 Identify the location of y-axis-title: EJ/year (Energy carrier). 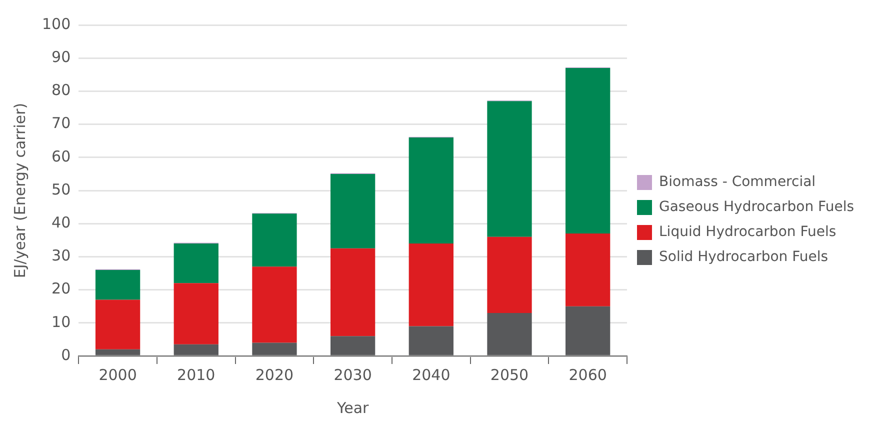
(19, 190).